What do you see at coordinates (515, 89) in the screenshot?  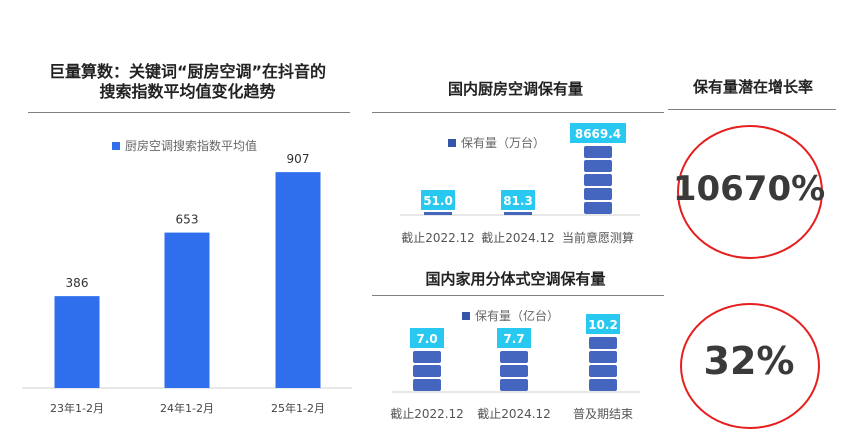 I see `kitchen-ac-title: 国内厨房空调保有量` at bounding box center [515, 89].